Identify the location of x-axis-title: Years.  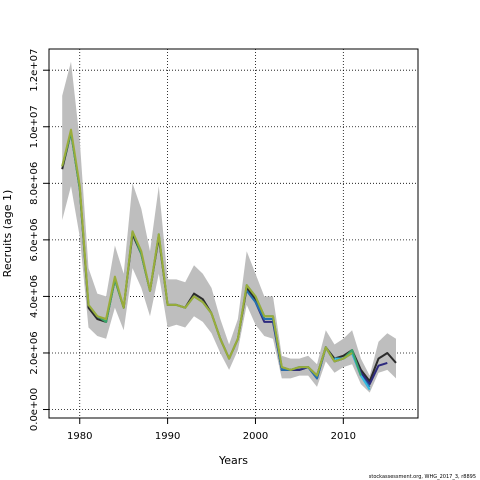
(233, 460).